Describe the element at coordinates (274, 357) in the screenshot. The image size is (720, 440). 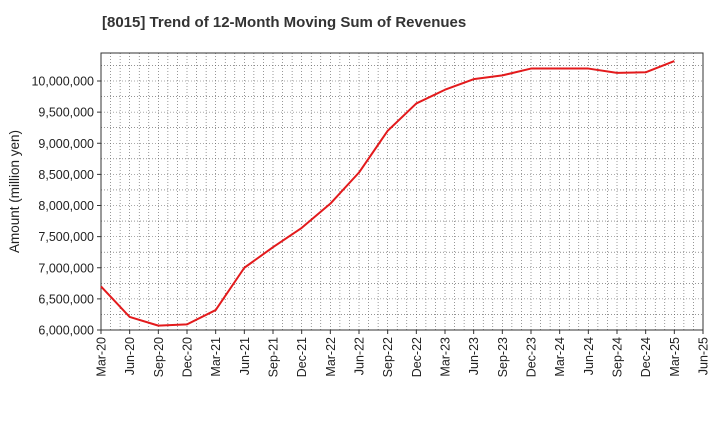
I see `x-tick-label: Sep-21` at that location.